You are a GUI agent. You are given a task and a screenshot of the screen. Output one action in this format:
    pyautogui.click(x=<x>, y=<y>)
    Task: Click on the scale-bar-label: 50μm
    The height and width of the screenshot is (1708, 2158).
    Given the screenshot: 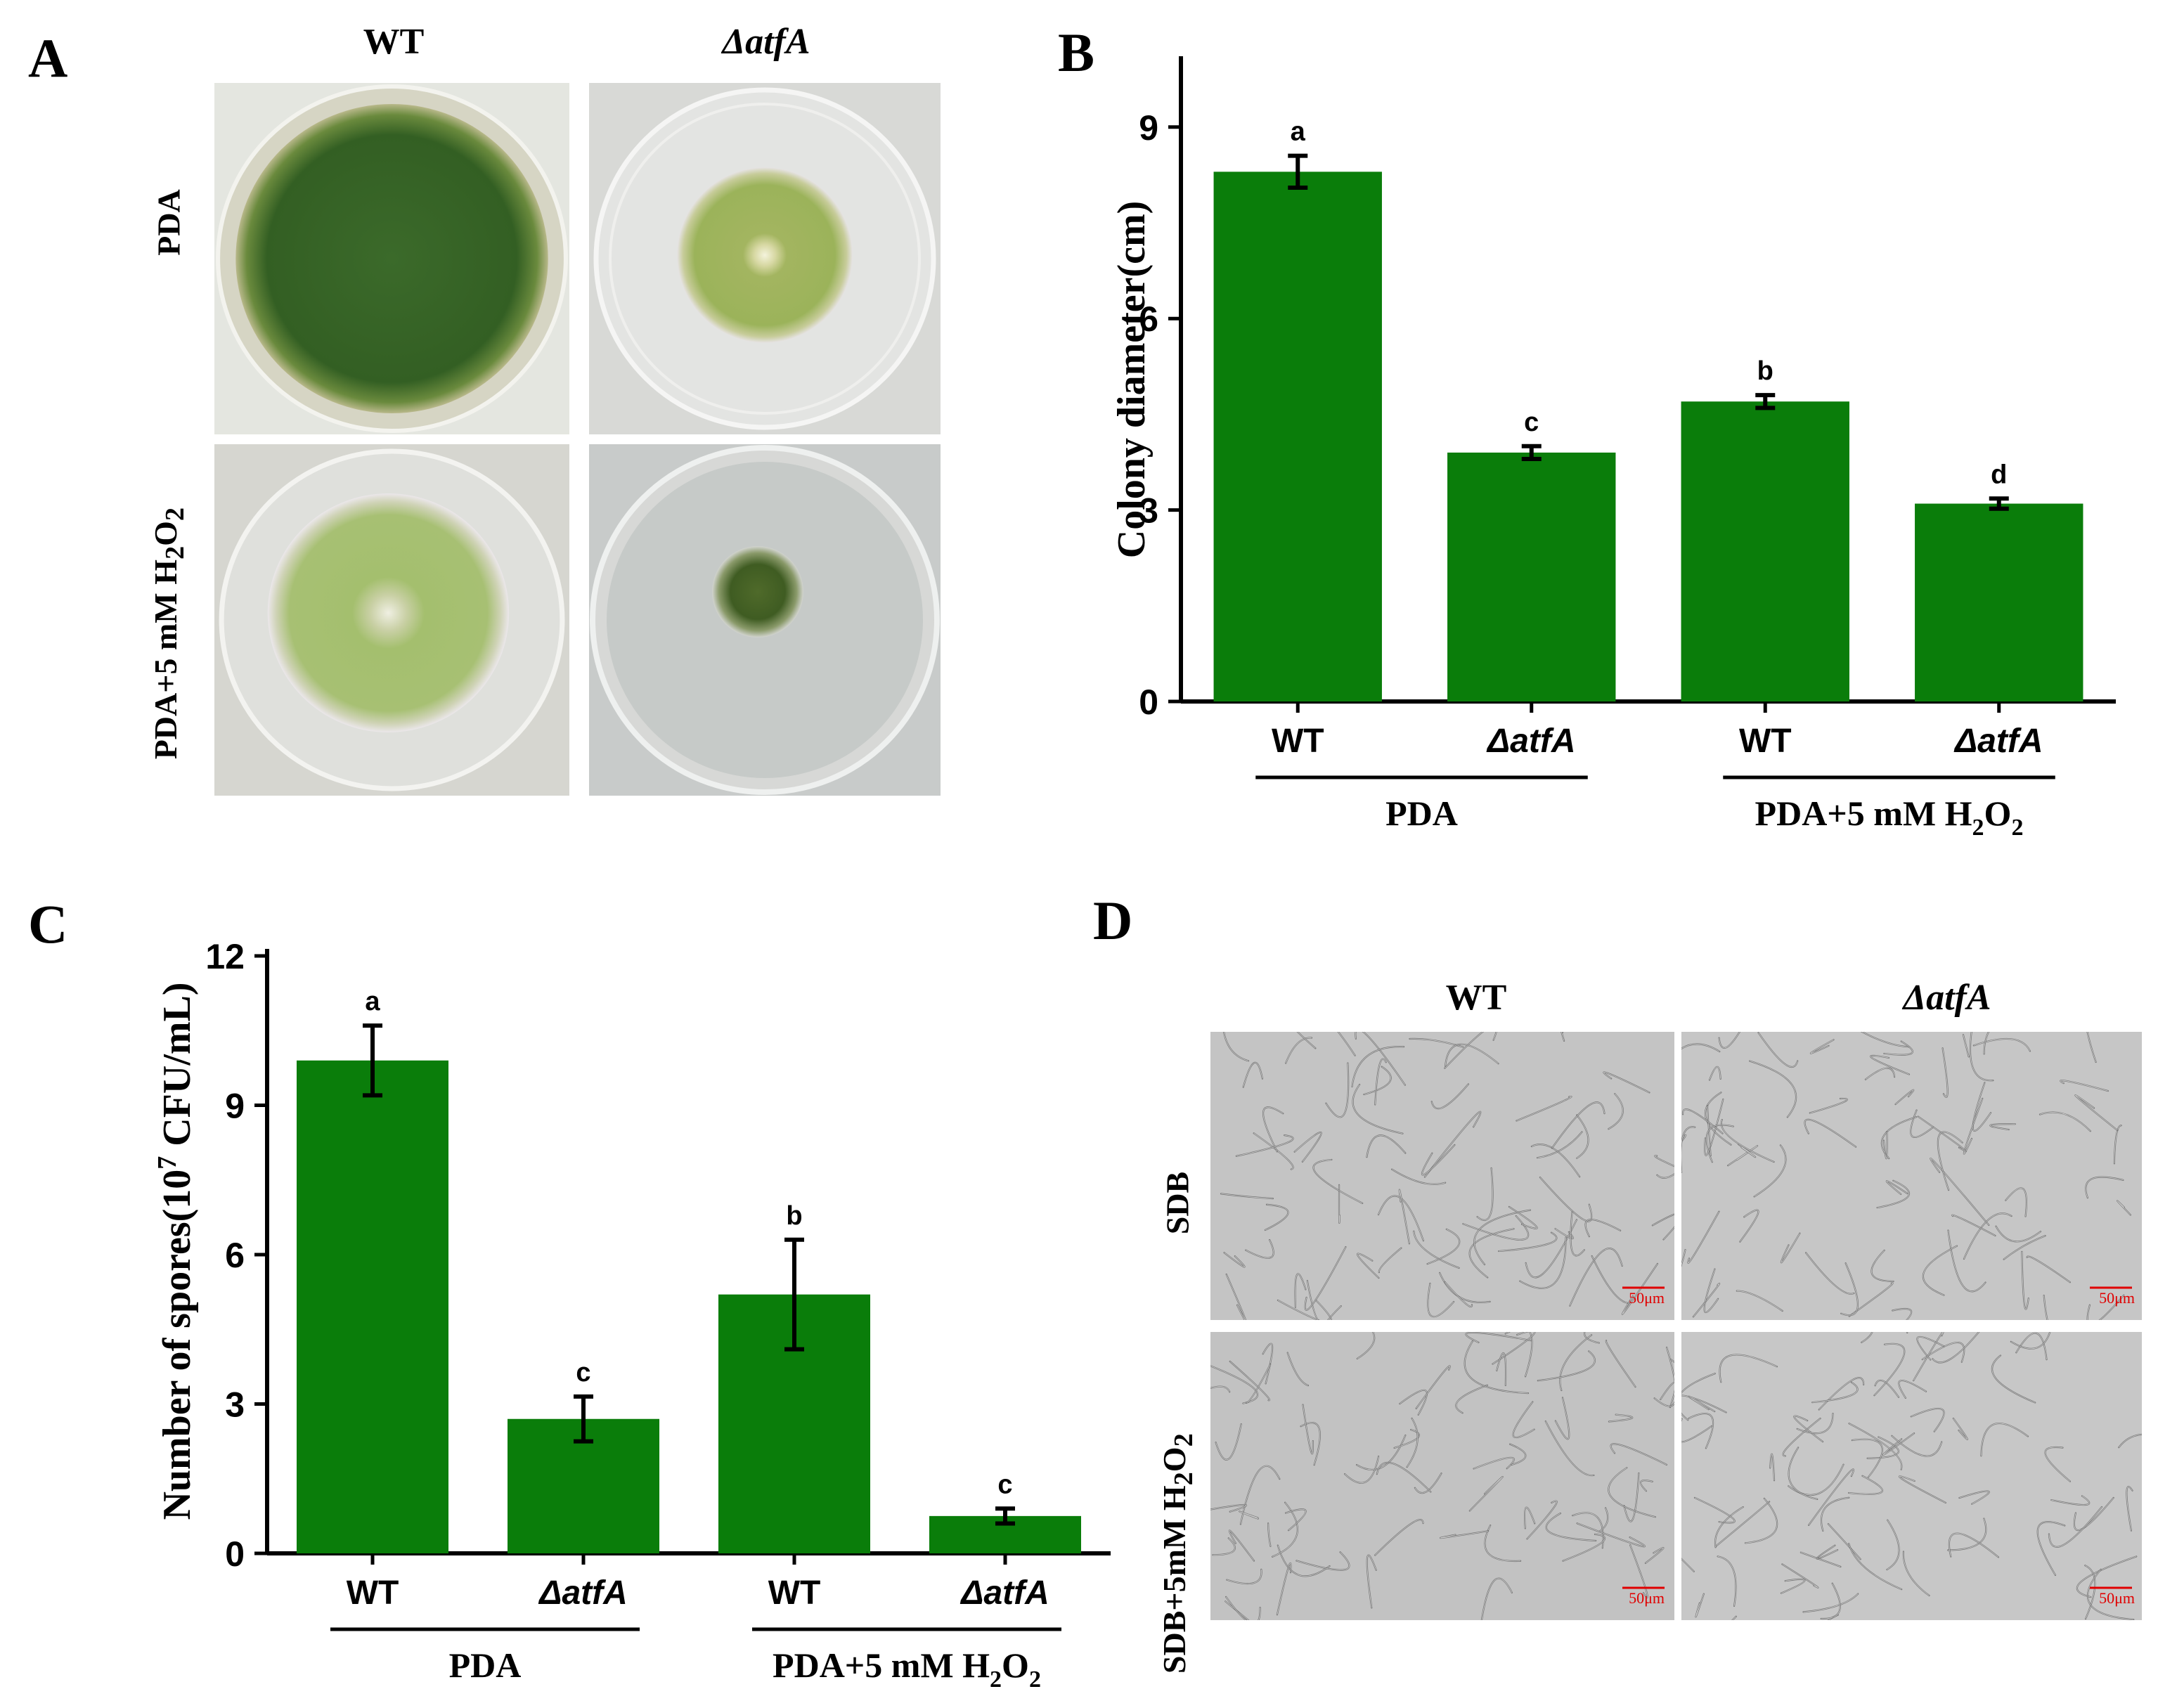 What is the action you would take?
    pyautogui.click(x=2117, y=1598)
    